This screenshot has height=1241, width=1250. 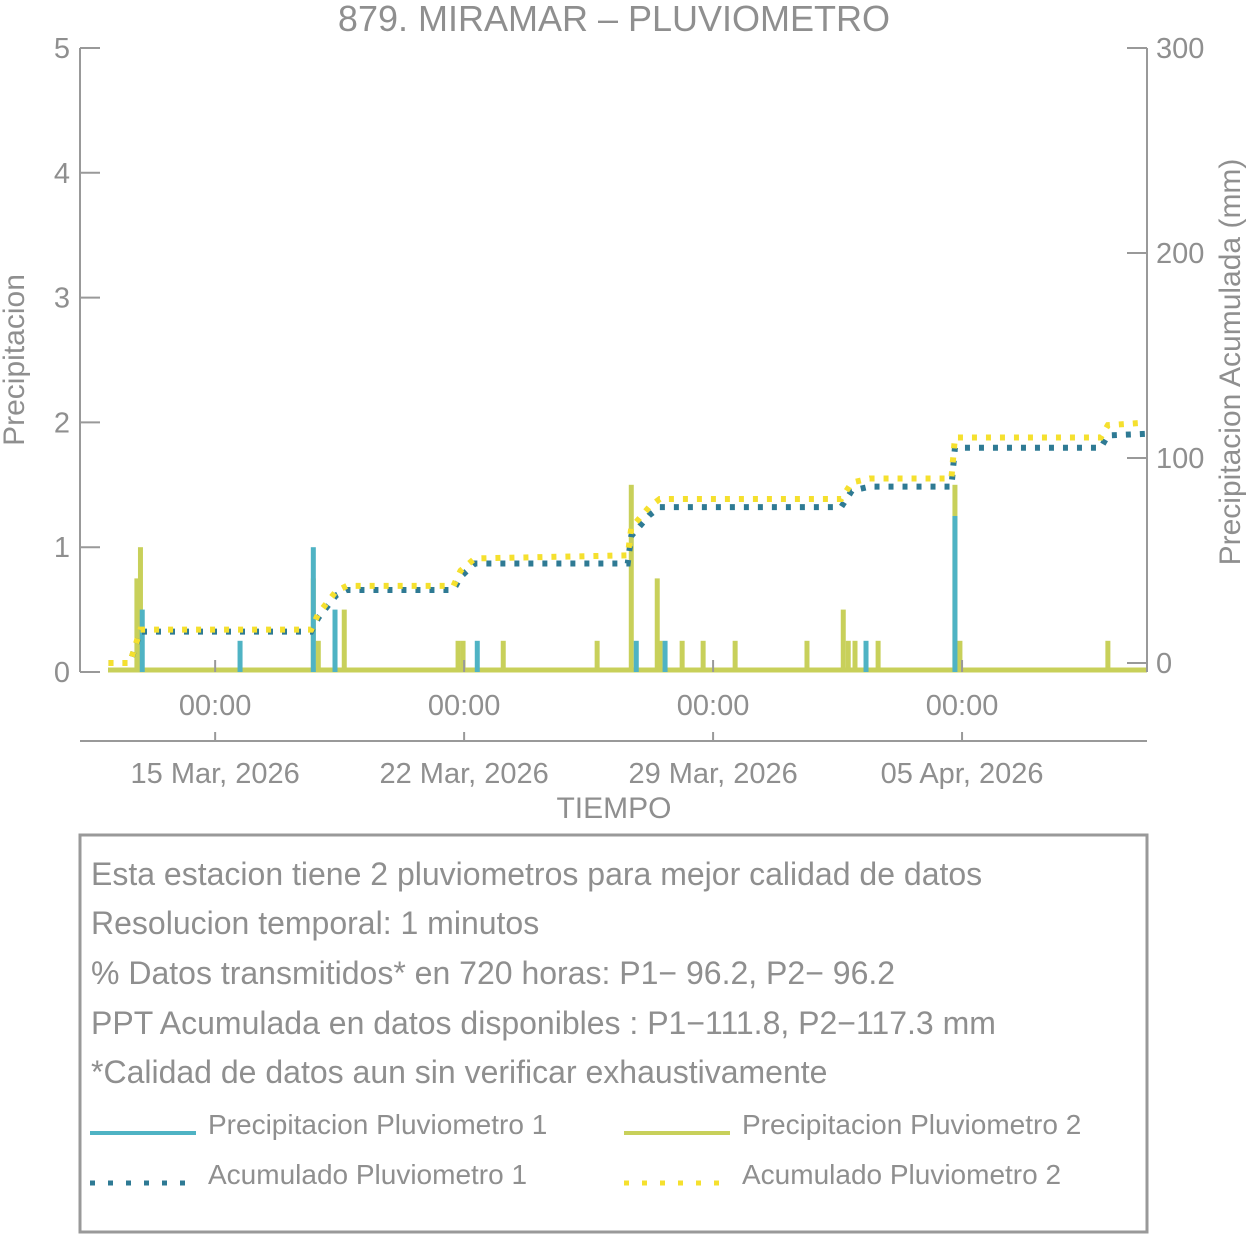 I want to click on x-tick-date-label: 29 Mar, 2026, so click(x=712, y=774).